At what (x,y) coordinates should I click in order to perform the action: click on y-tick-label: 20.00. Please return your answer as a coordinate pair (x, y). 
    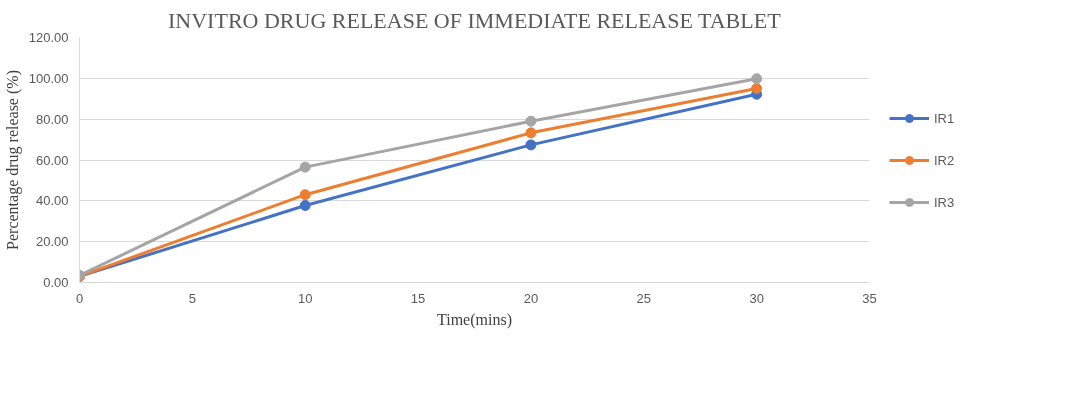
    Looking at the image, I should click on (52, 242).